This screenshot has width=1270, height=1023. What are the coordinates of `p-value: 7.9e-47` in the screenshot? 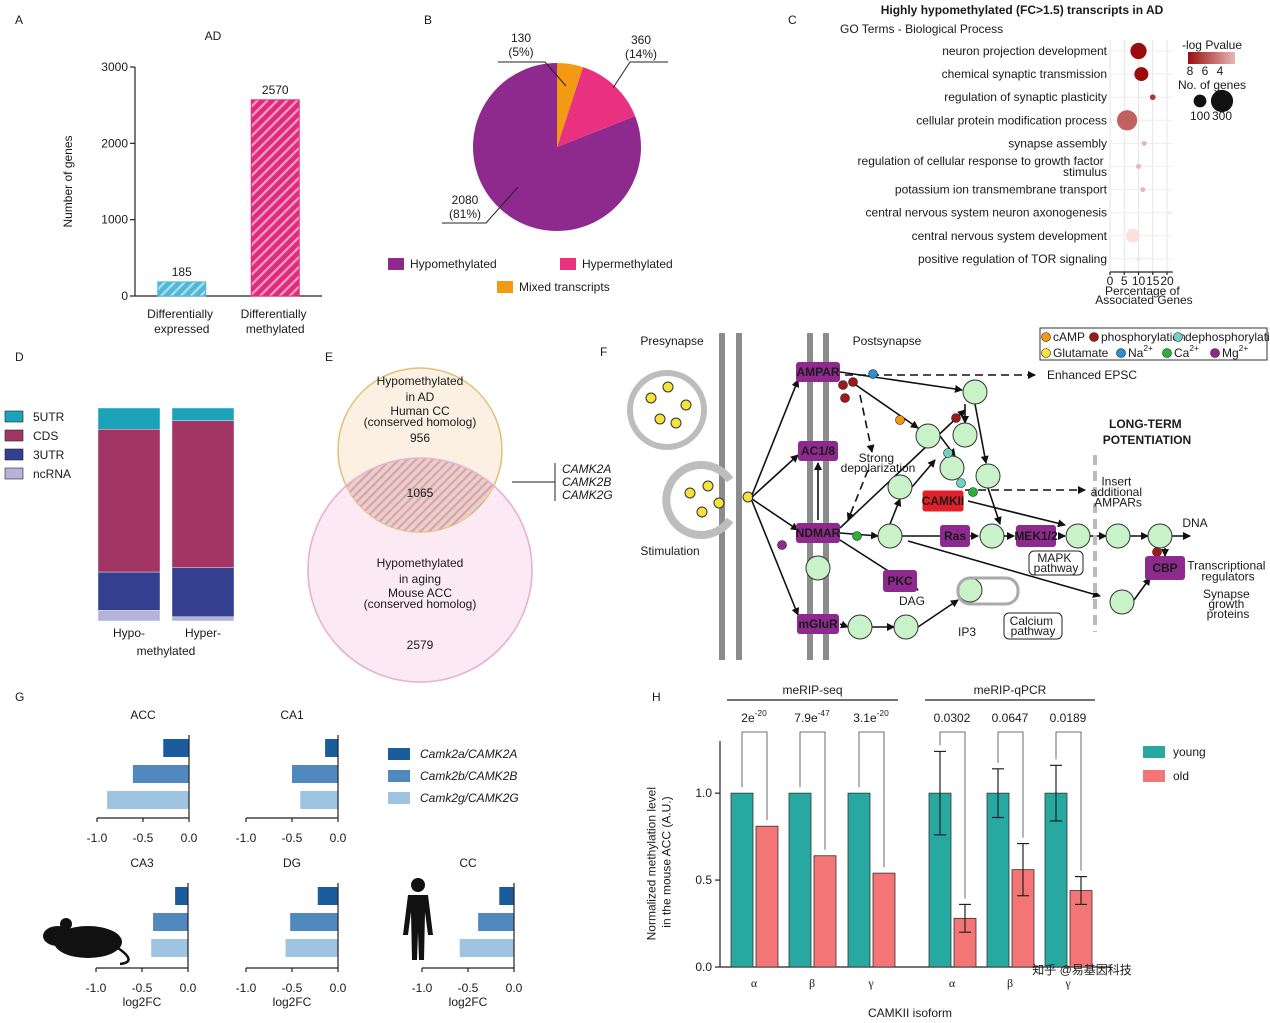 It's located at (812, 716).